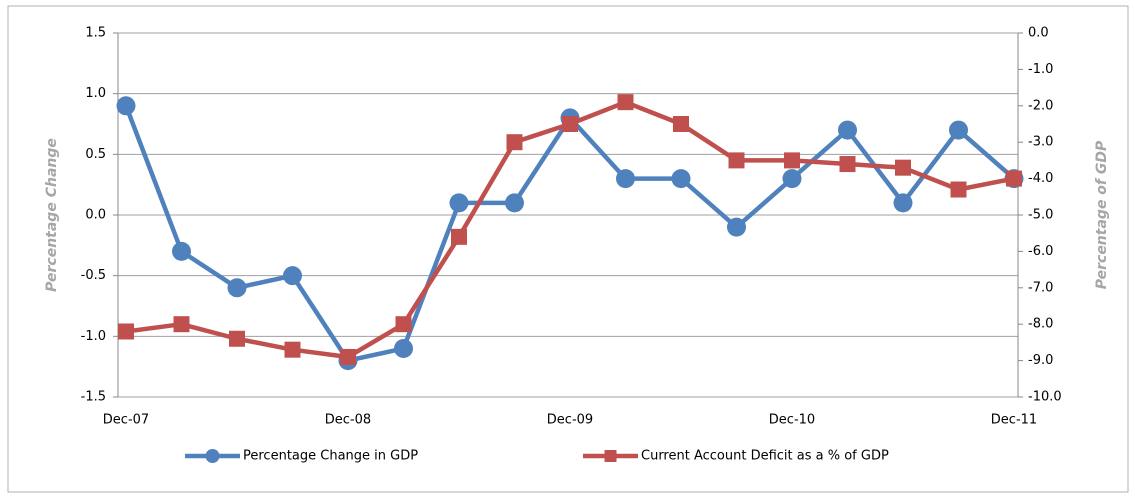 The height and width of the screenshot is (500, 1135). Describe the element at coordinates (1038, 33) in the screenshot. I see `y2-tick-label: 0.0` at that location.